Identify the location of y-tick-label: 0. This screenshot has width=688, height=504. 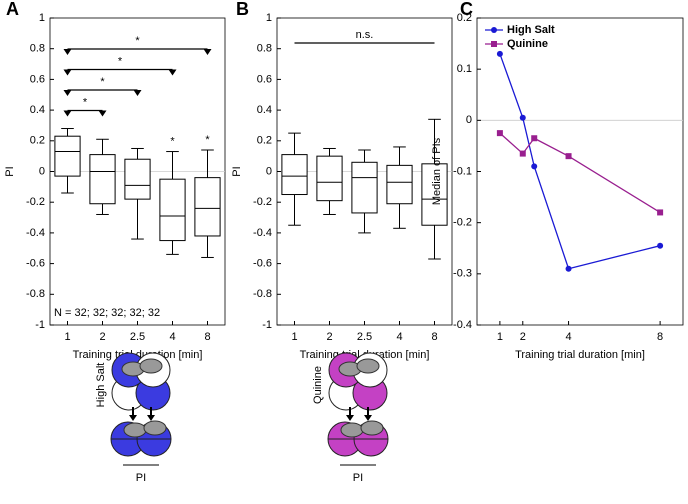
(269, 171).